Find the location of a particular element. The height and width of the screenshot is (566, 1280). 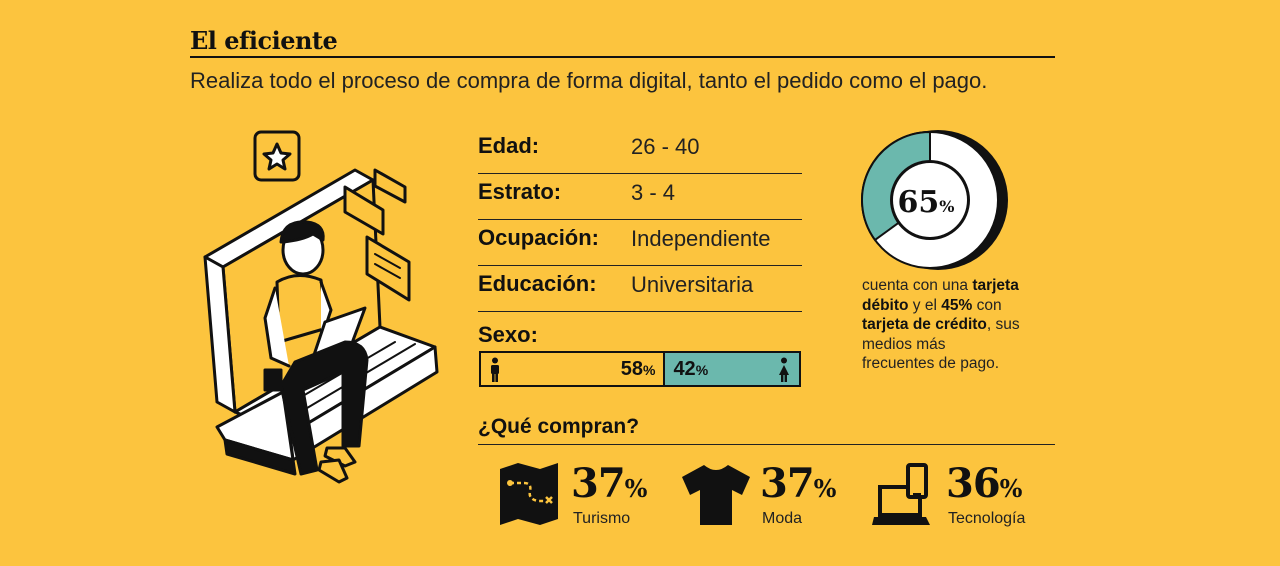

male-segment: 58% is located at coordinates (573, 369).